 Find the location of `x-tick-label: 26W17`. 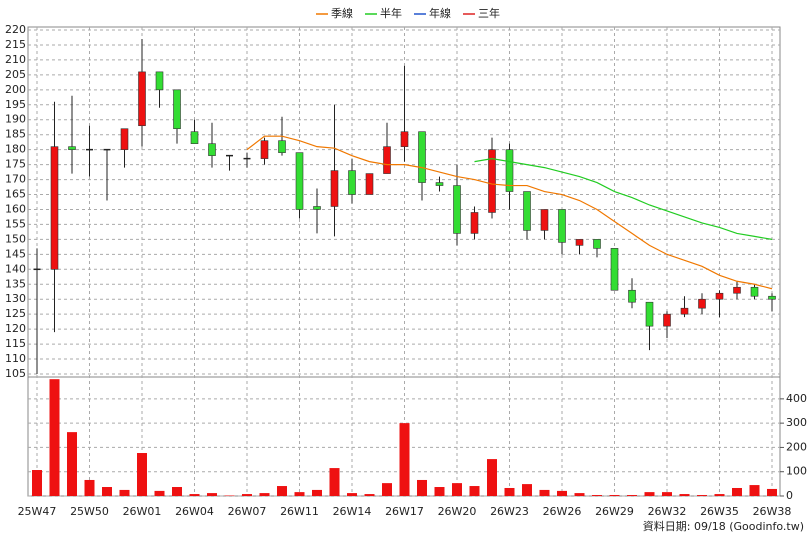

x-tick-label: 26W17 is located at coordinates (404, 511).